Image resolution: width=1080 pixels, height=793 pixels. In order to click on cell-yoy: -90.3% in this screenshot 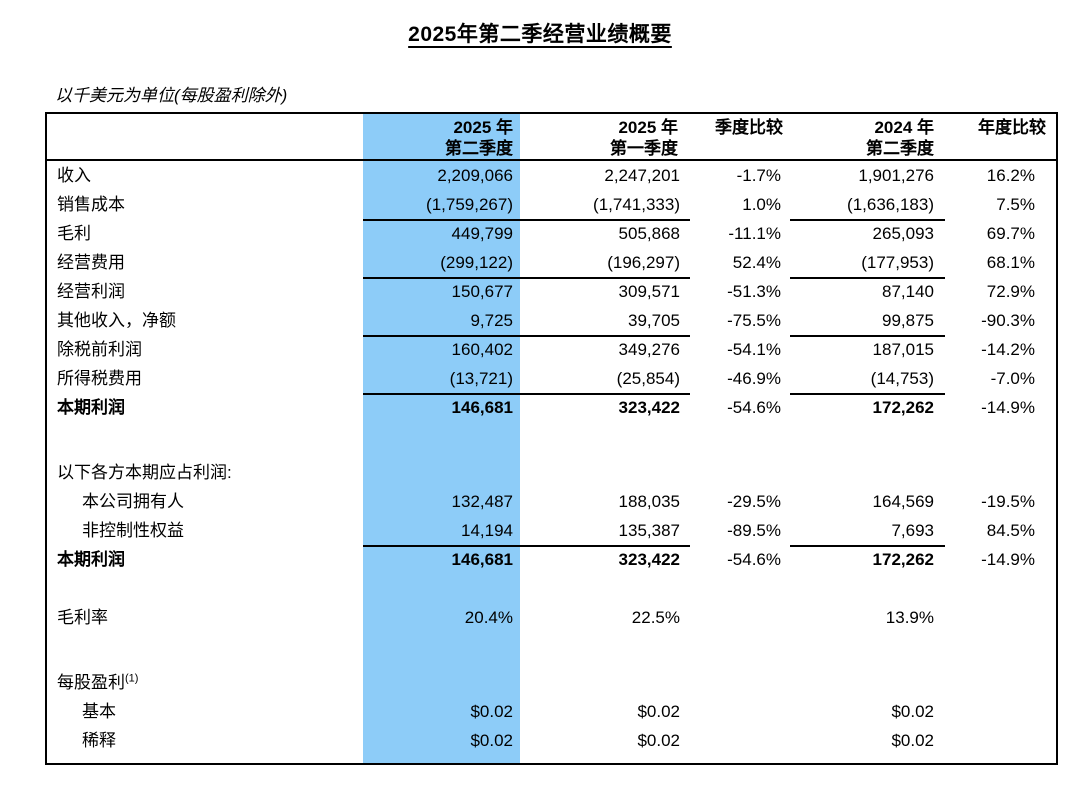, I will do `click(1008, 320)`.